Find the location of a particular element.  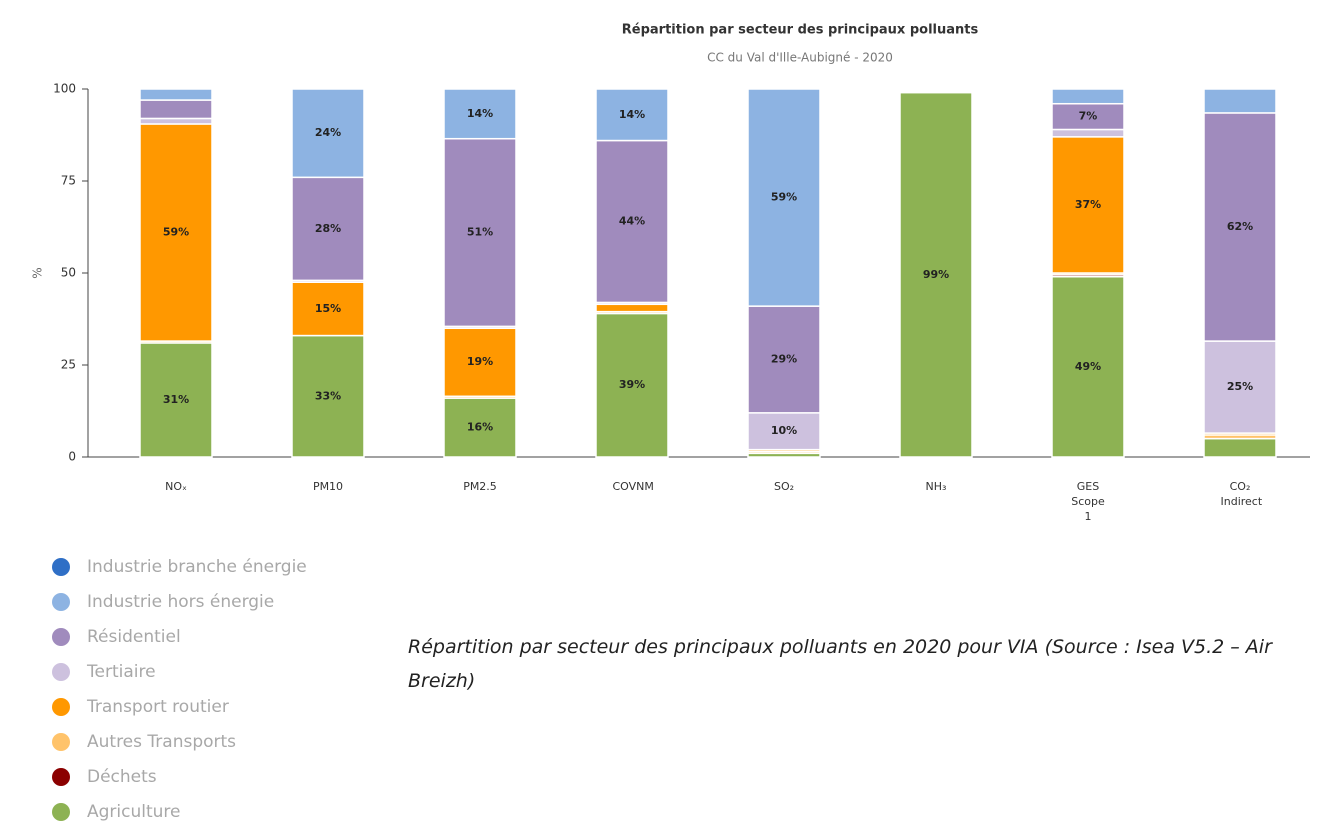

legend-label: Déchets is located at coordinates (122, 777).